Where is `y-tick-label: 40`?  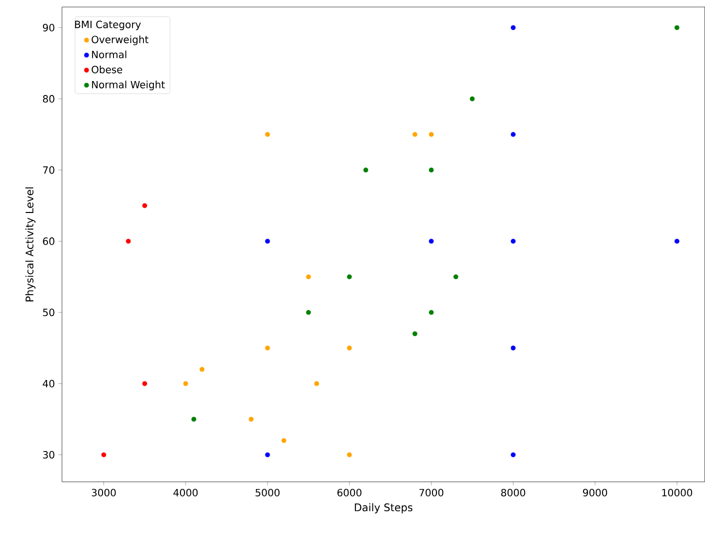
y-tick-label: 40 is located at coordinates (48, 384).